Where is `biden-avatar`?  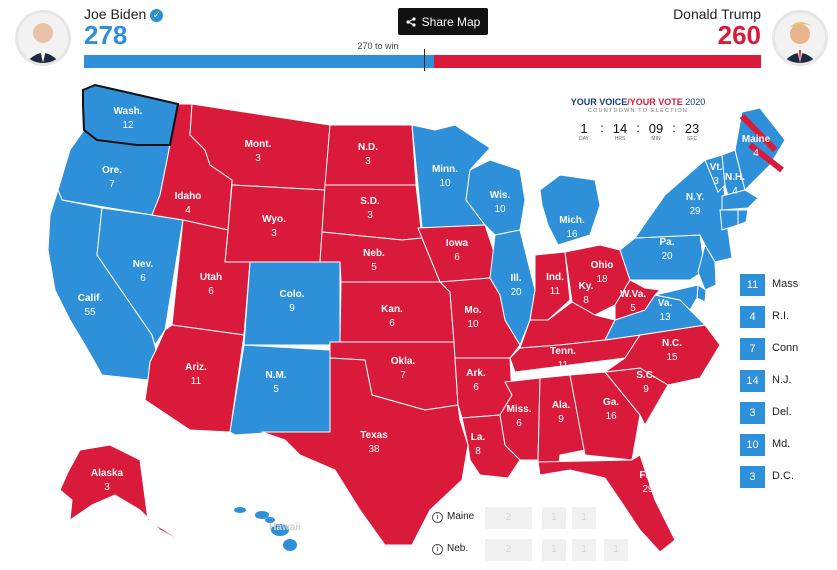
biden-avatar is located at coordinates (43, 38).